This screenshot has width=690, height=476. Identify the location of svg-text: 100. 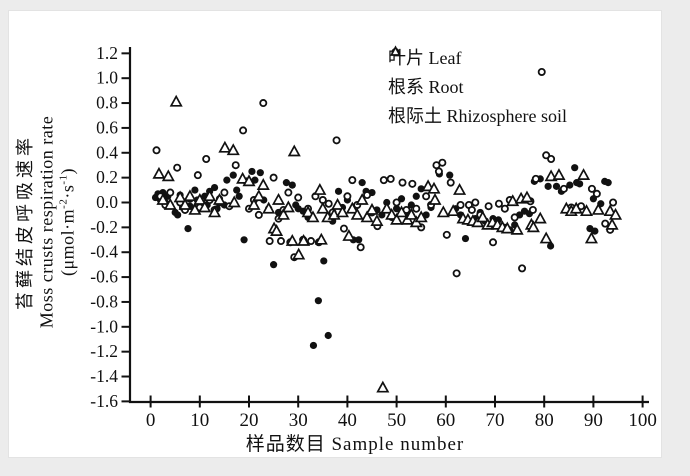
(642, 420).